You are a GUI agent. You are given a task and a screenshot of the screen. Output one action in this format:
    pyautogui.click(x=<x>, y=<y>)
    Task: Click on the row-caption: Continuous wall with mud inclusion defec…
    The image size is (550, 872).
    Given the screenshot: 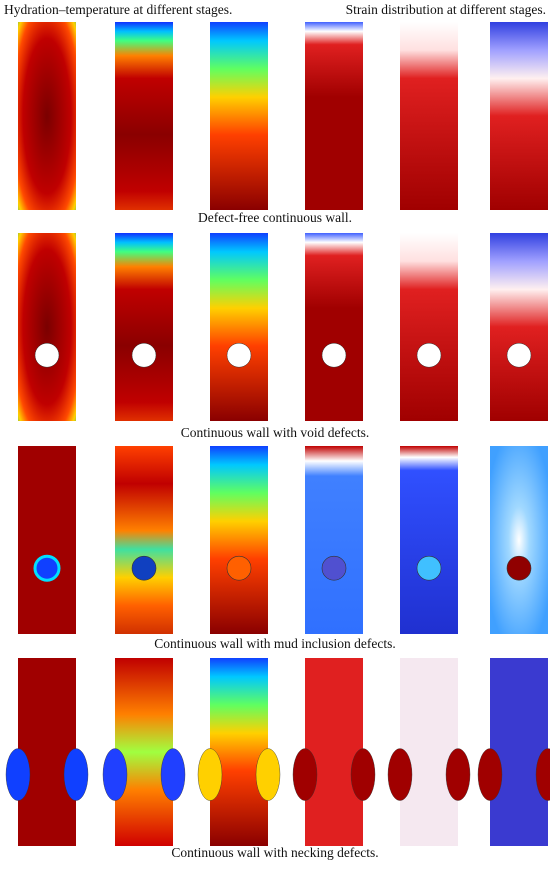 What is the action you would take?
    pyautogui.click(x=274, y=643)
    